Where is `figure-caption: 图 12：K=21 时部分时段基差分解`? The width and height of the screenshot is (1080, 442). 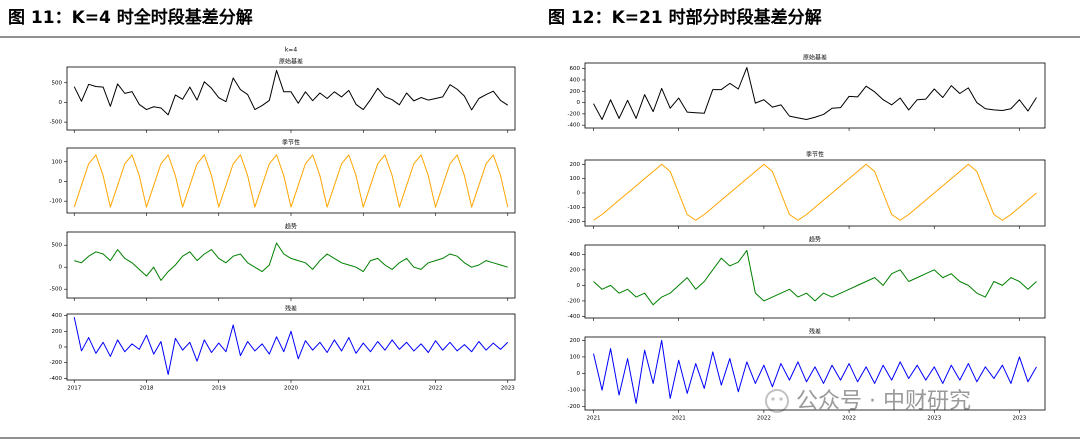 figure-caption: 图 12：K=21 时部分时段基差分解 is located at coordinates (685, 17).